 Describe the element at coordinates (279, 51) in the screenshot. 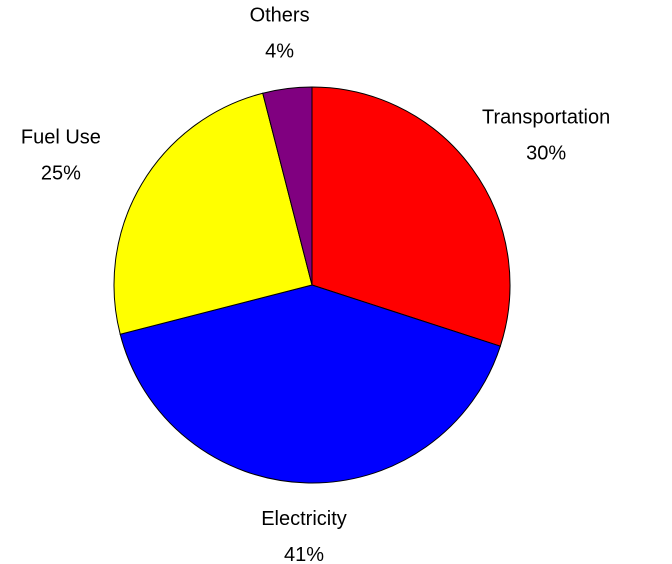

I see `value-label: 4%` at that location.